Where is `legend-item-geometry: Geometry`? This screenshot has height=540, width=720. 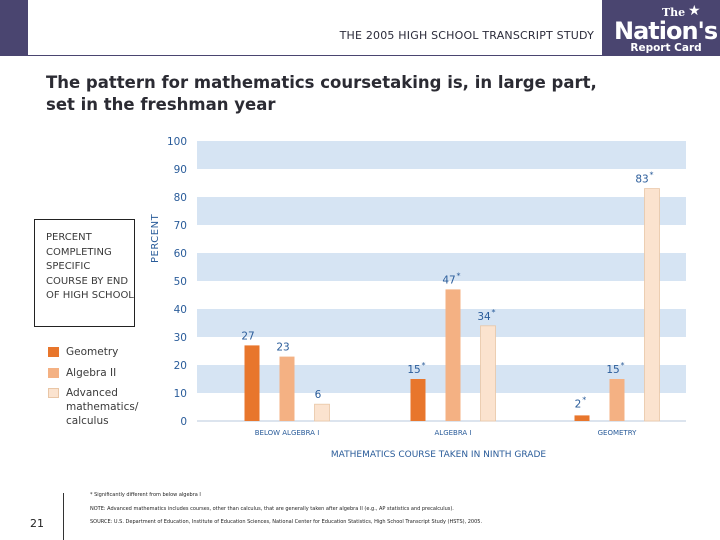
legend-item-geometry: Geometry is located at coordinates (102, 352).